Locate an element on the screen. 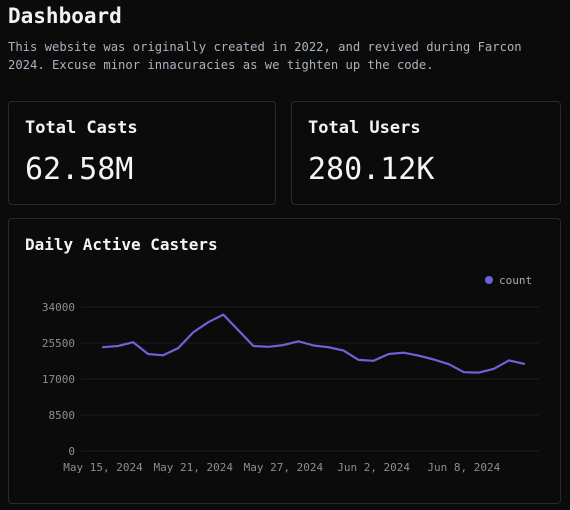 This screenshot has height=510, width=570. total-users-card: Total Users 280.12K is located at coordinates (426, 153).